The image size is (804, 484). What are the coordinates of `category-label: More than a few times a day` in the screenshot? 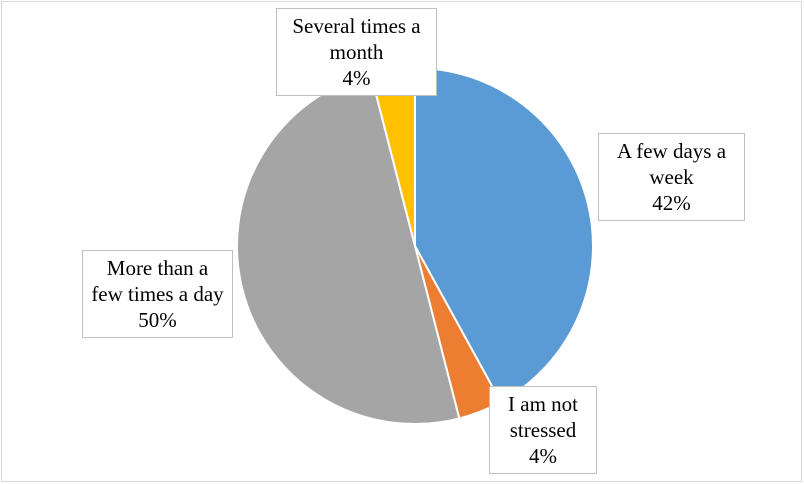 It's located at (157, 281).